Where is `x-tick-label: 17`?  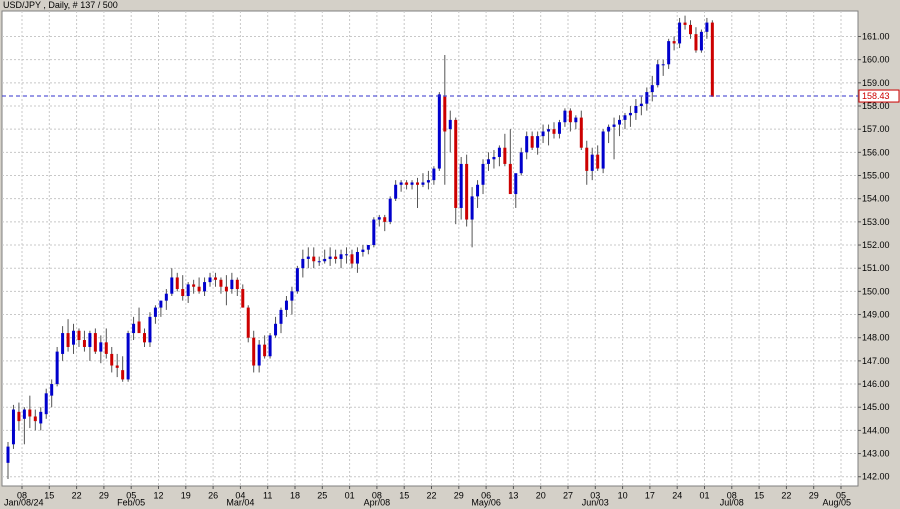
x-tick-label: 17 is located at coordinates (650, 495).